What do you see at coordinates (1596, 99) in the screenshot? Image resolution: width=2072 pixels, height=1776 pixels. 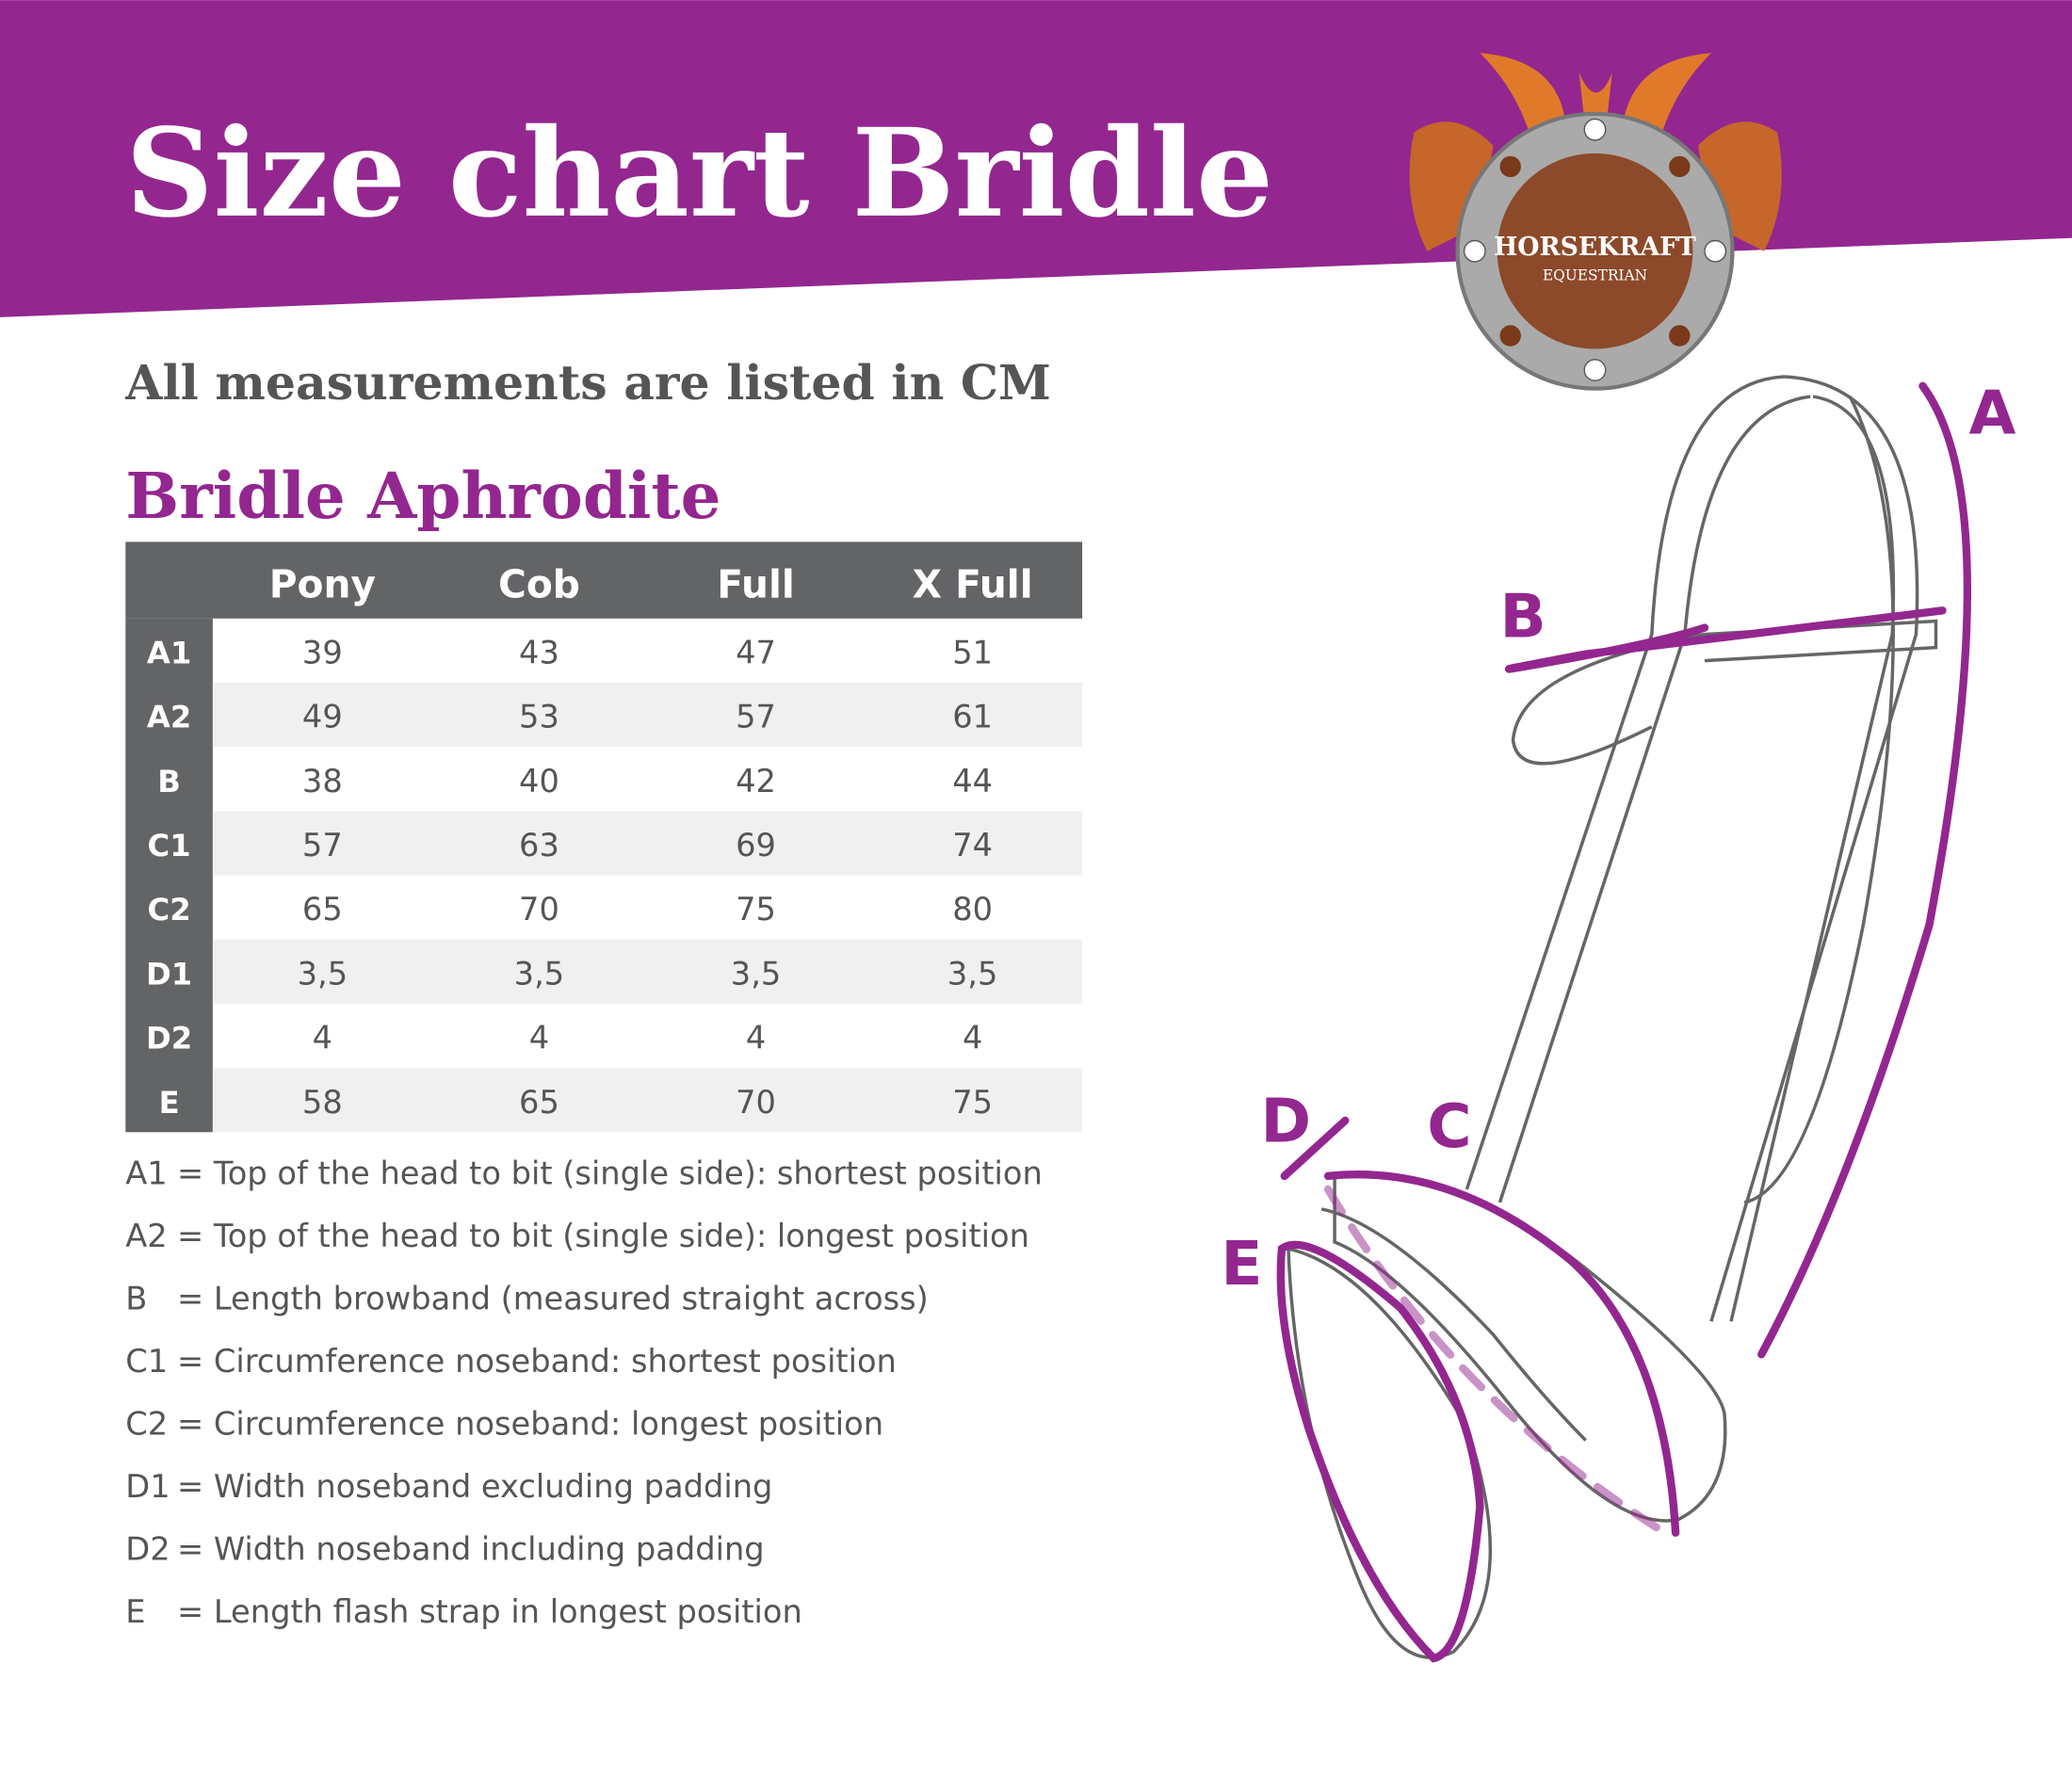 I see `logo-flames` at bounding box center [1596, 99].